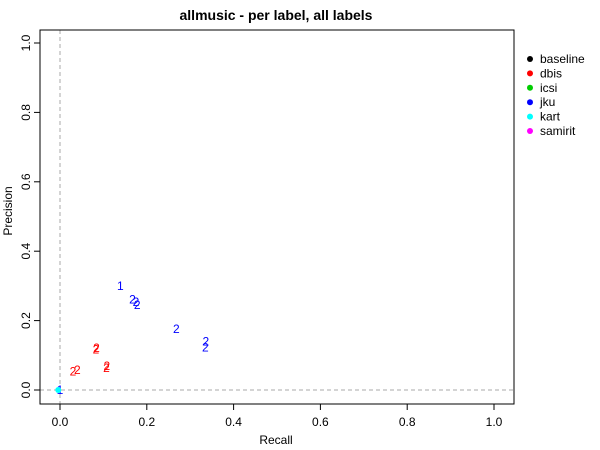 The height and width of the screenshot is (450, 600). Describe the element at coordinates (530, 59) in the screenshot. I see `legend-marker-baseline` at that location.